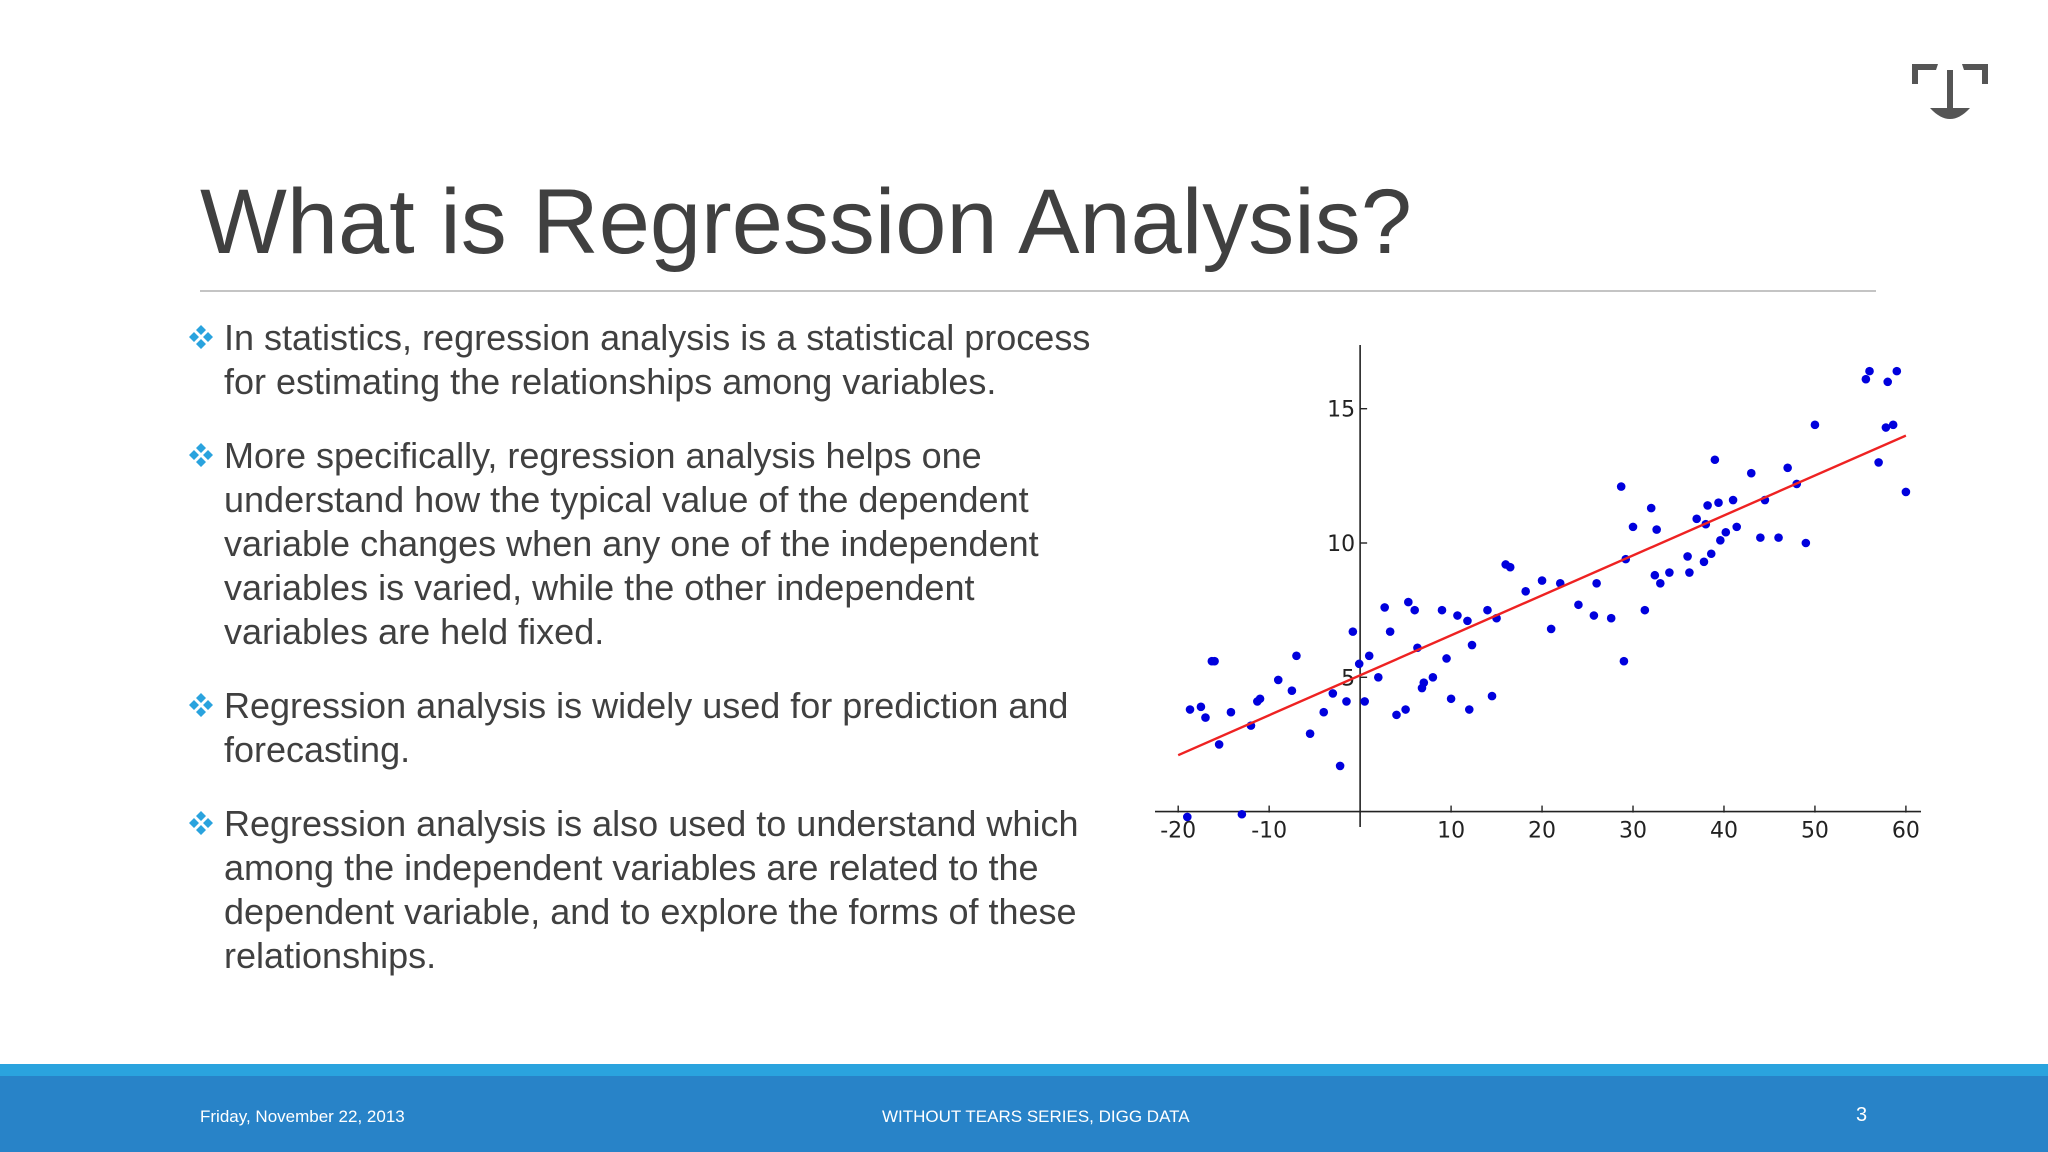  I want to click on x-tick-label: 60, so click(1906, 831).